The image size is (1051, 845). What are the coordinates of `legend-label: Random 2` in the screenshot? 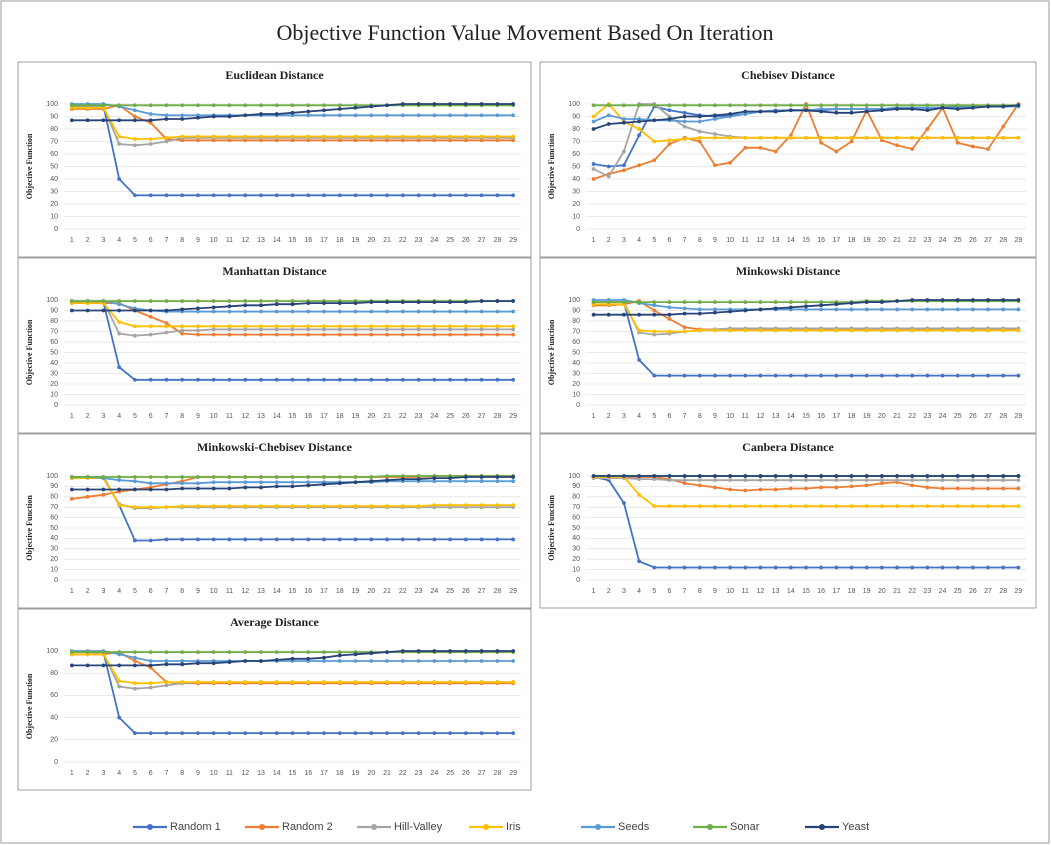 It's located at (307, 827).